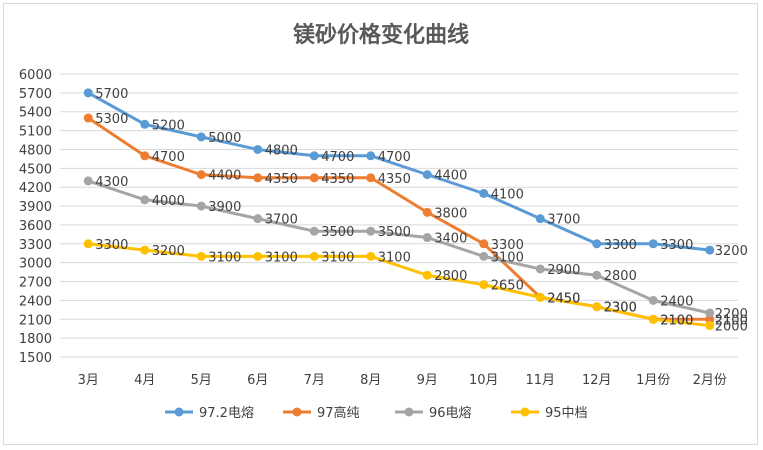  Describe the element at coordinates (314, 380) in the screenshot. I see `x-tick-label: 7月` at that location.